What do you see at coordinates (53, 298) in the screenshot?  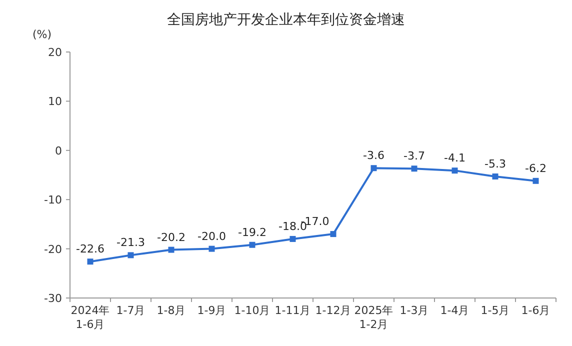 I see `y-tick-label: -30` at bounding box center [53, 298].